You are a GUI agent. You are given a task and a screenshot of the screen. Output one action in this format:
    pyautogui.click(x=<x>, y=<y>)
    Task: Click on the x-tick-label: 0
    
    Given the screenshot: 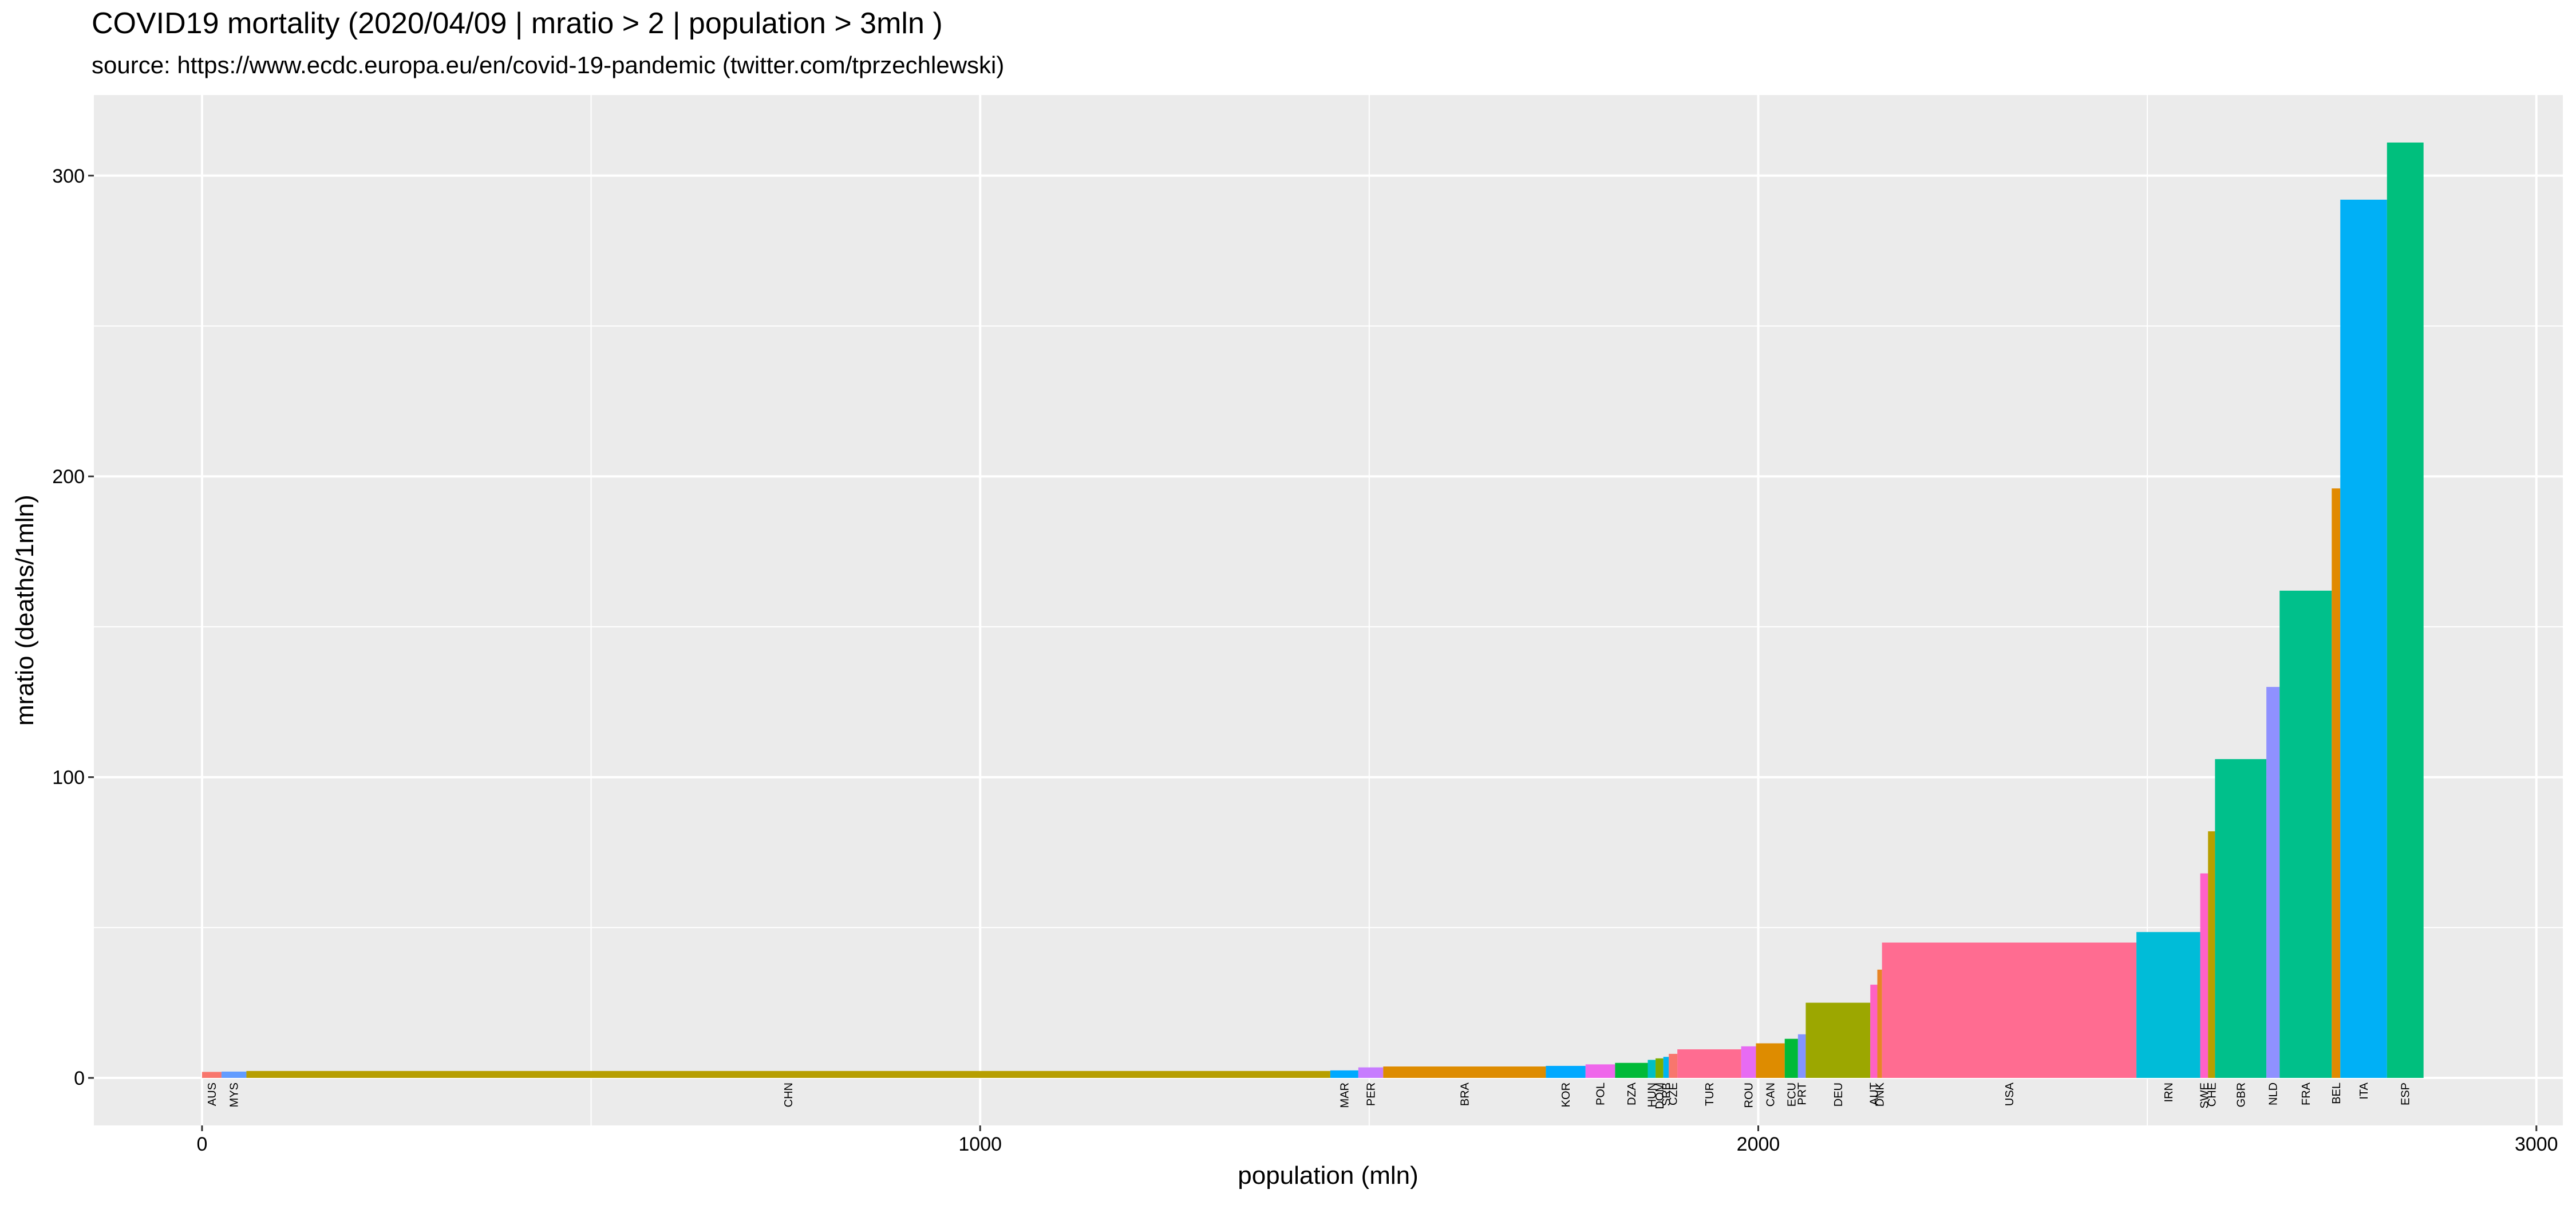 What is the action you would take?
    pyautogui.click(x=201, y=1144)
    